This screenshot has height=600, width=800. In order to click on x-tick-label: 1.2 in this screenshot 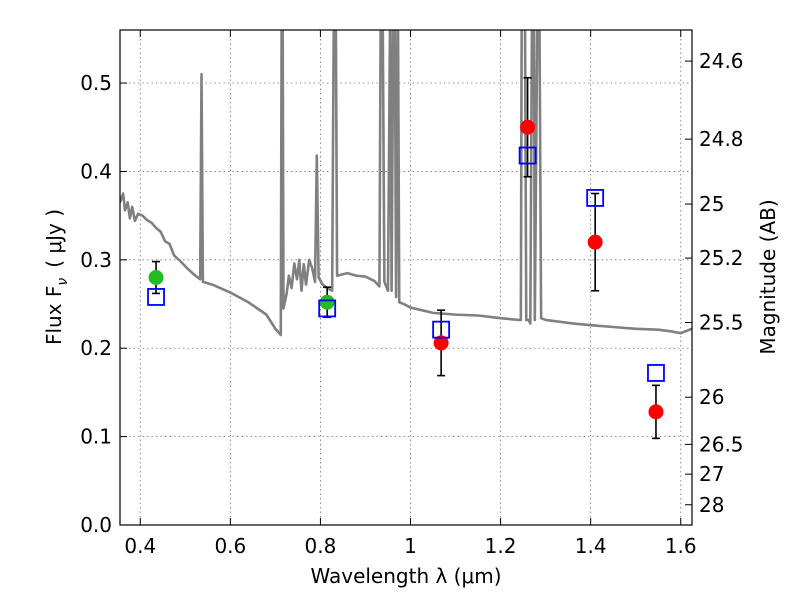, I will do `click(501, 546)`.